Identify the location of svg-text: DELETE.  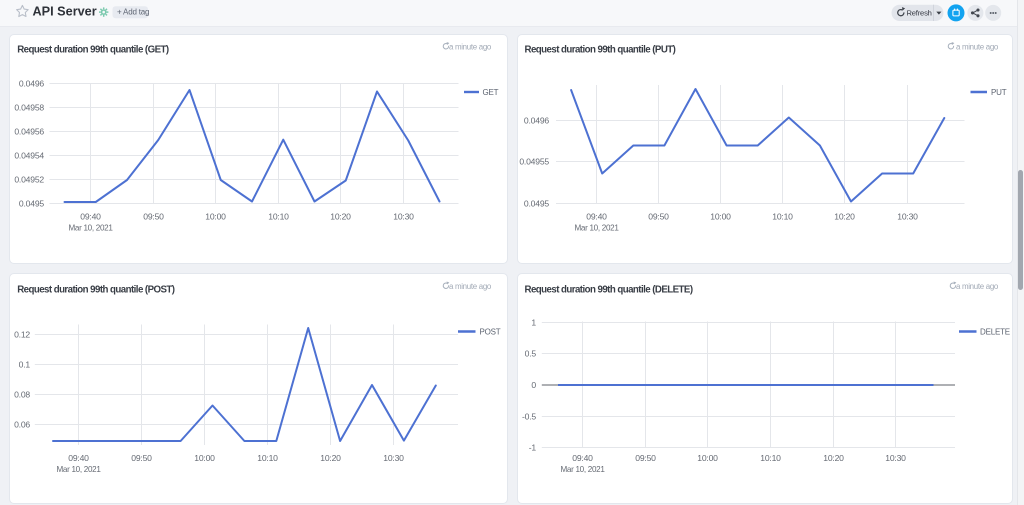
(995, 332).